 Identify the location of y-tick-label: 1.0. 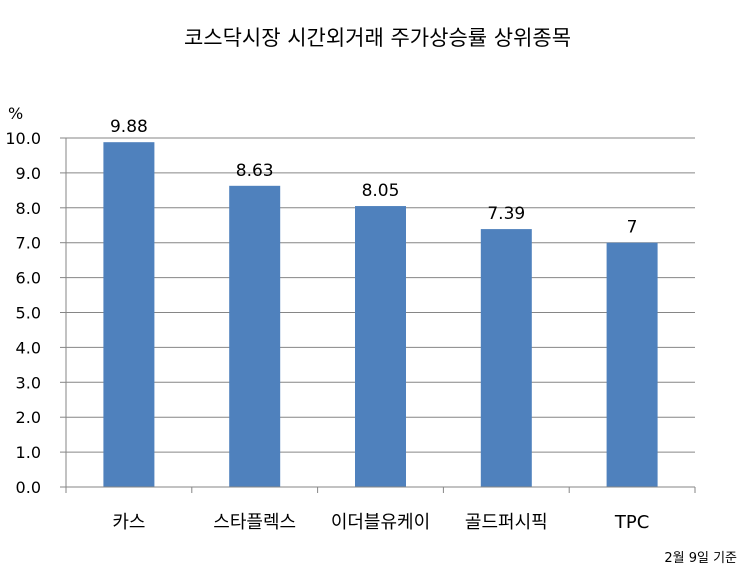
(28, 452).